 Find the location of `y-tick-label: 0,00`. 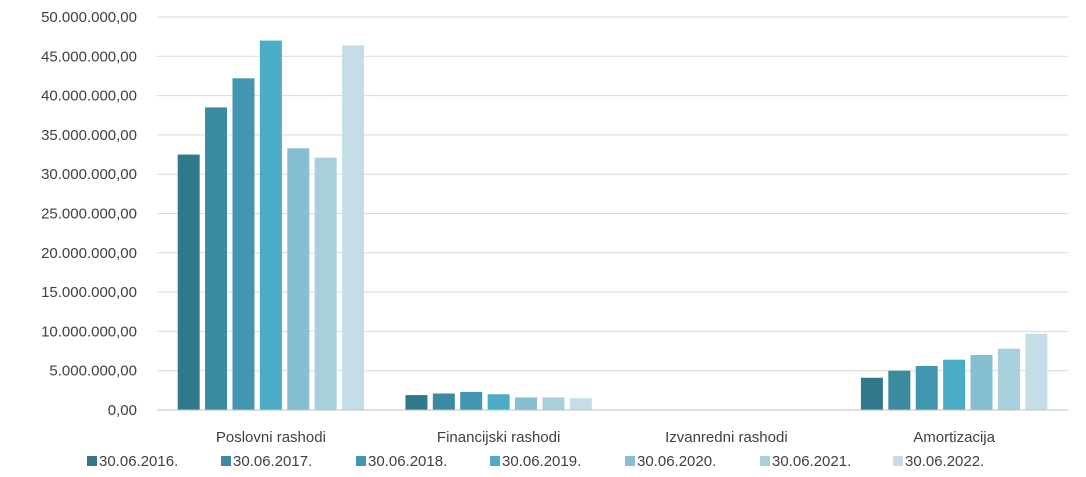

y-tick-label: 0,00 is located at coordinates (122, 410).